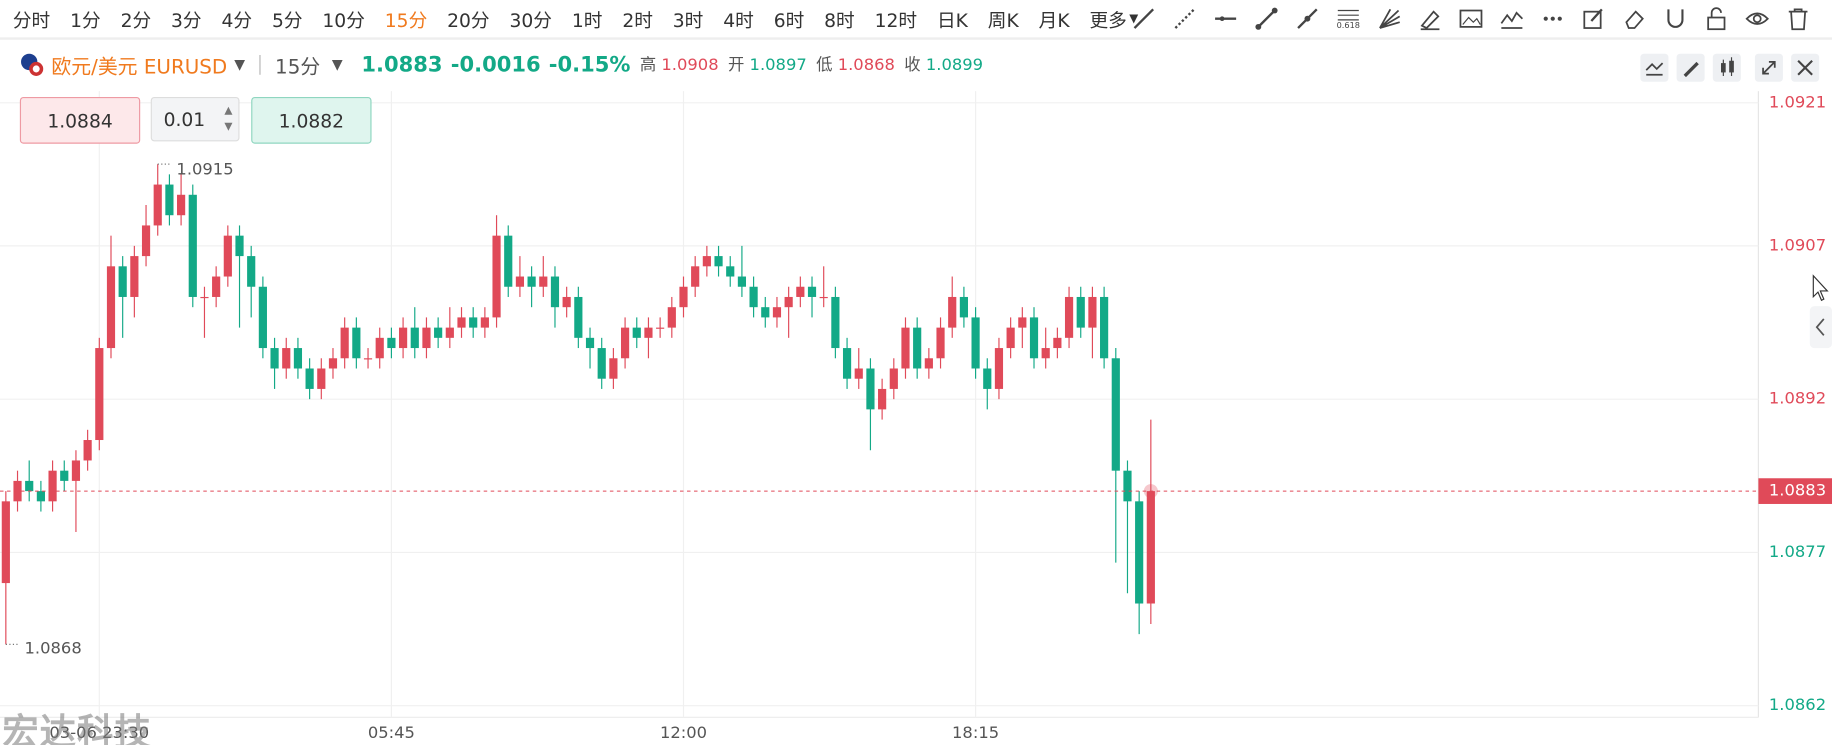  What do you see at coordinates (637, 20) in the screenshot?
I see `interval: 2时` at bounding box center [637, 20].